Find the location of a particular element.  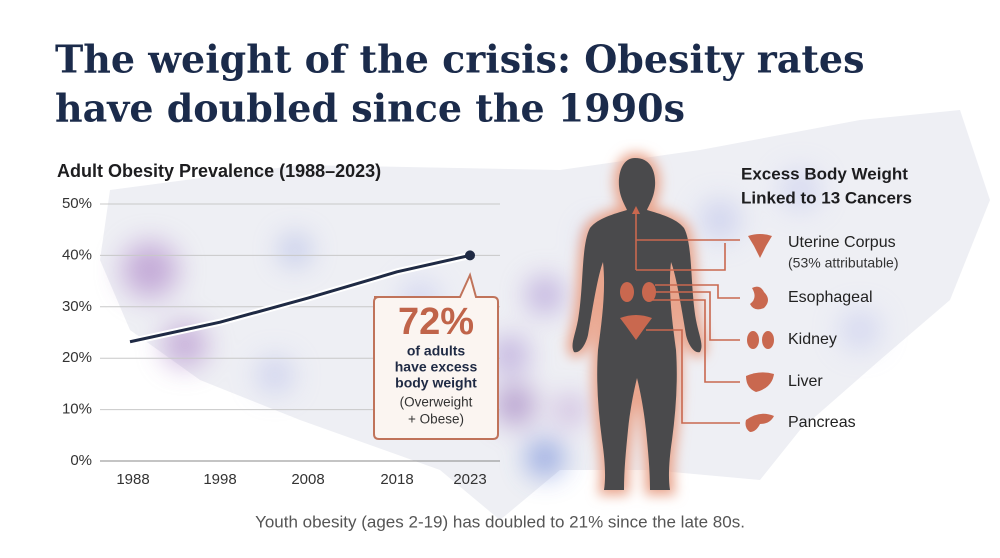

y-tick-label: 10% is located at coordinates (77, 409).